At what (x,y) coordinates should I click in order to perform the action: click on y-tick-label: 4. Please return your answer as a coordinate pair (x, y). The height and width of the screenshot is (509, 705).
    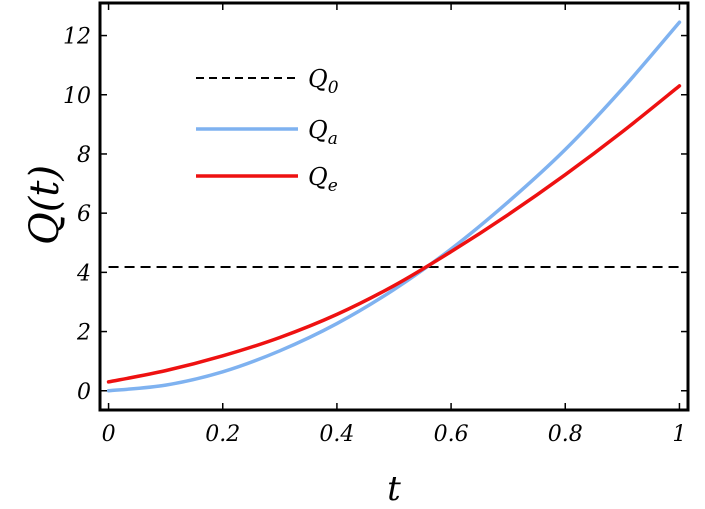
    Looking at the image, I should click on (83, 273).